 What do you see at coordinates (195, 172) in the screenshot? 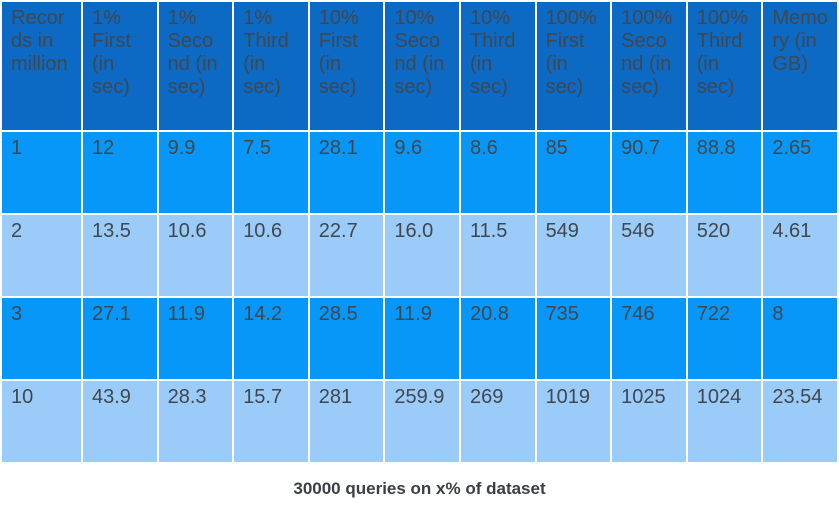
I see `table-cell: 9.9` at bounding box center [195, 172].